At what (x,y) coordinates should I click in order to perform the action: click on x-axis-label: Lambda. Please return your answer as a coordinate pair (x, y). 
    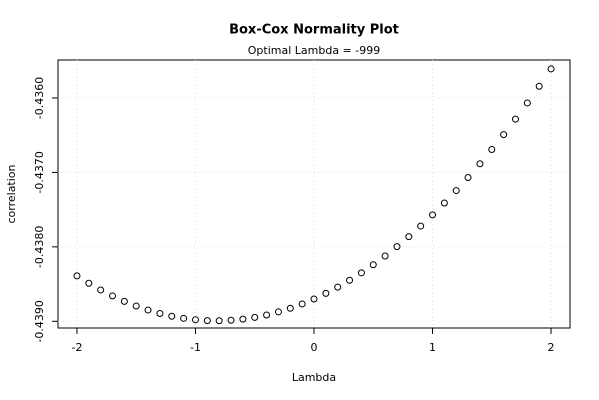
    Looking at the image, I should click on (314, 377).